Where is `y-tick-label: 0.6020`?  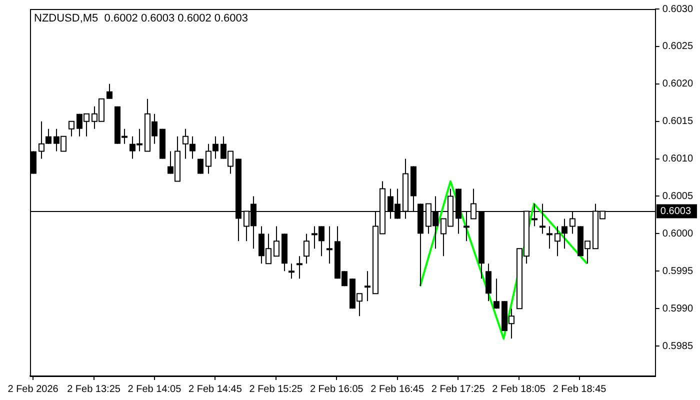
y-tick-label: 0.6020 is located at coordinates (678, 84).